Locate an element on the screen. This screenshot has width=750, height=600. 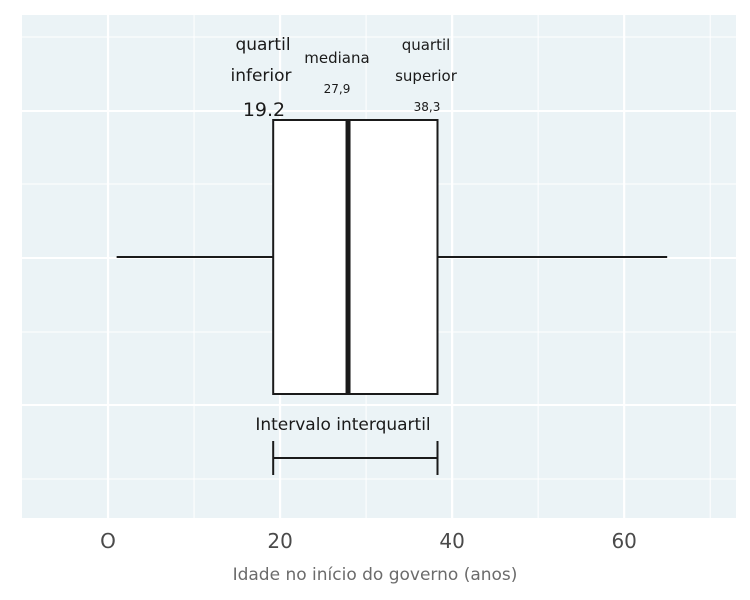
iqr-box is located at coordinates (355, 257).